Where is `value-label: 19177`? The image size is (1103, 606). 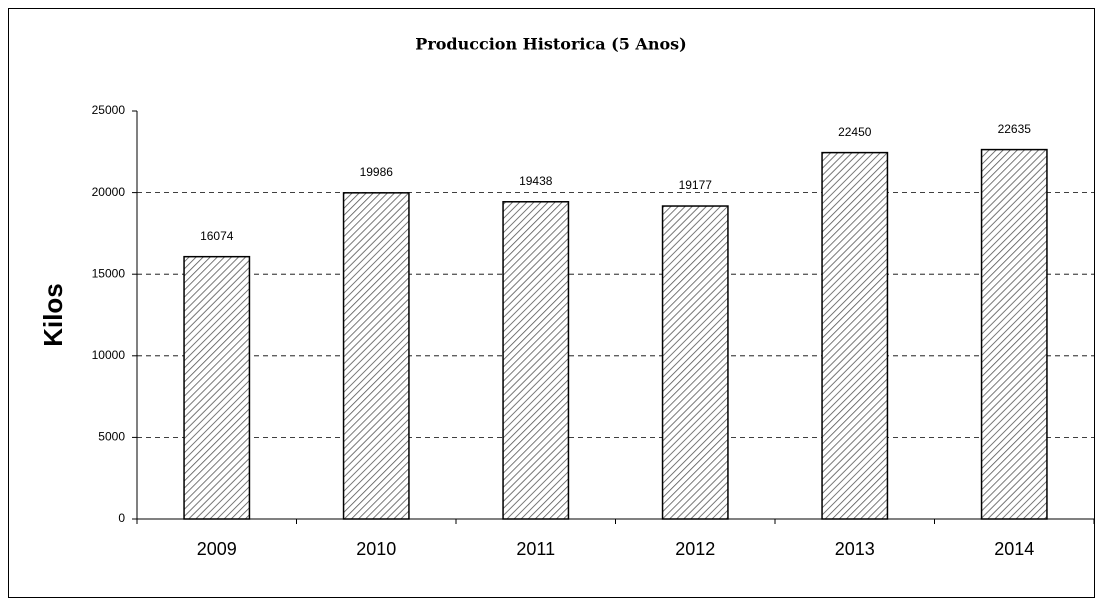
value-label: 19177 is located at coordinates (696, 185).